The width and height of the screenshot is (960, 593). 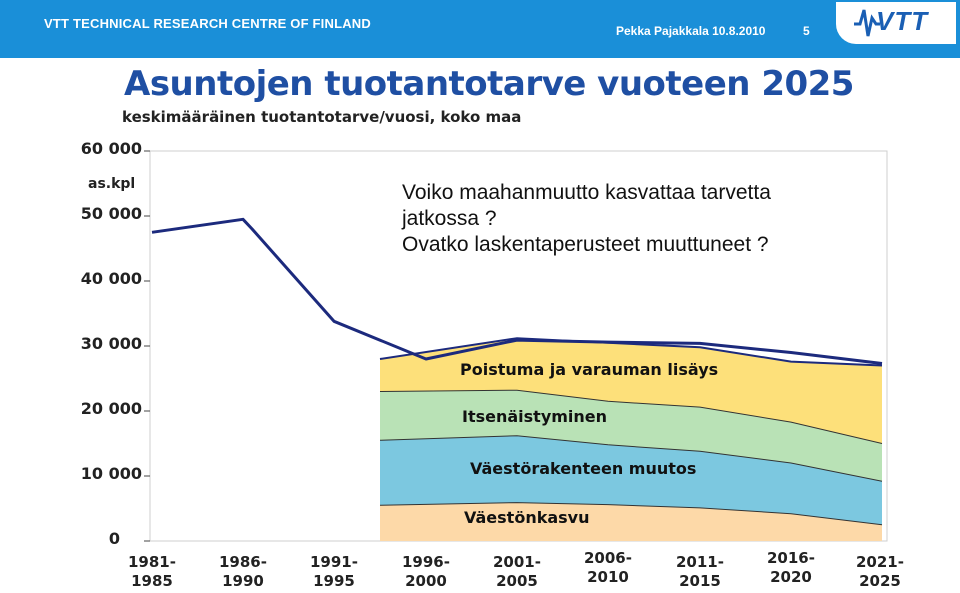 What do you see at coordinates (585, 244) in the screenshot?
I see `annotation-line: Ovatko laskentaperusteet muuttuneet ?` at bounding box center [585, 244].